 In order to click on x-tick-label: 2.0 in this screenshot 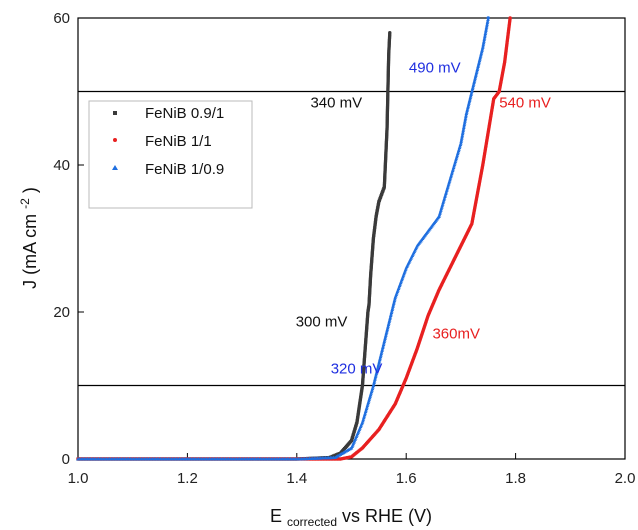, I will do `click(625, 478)`.